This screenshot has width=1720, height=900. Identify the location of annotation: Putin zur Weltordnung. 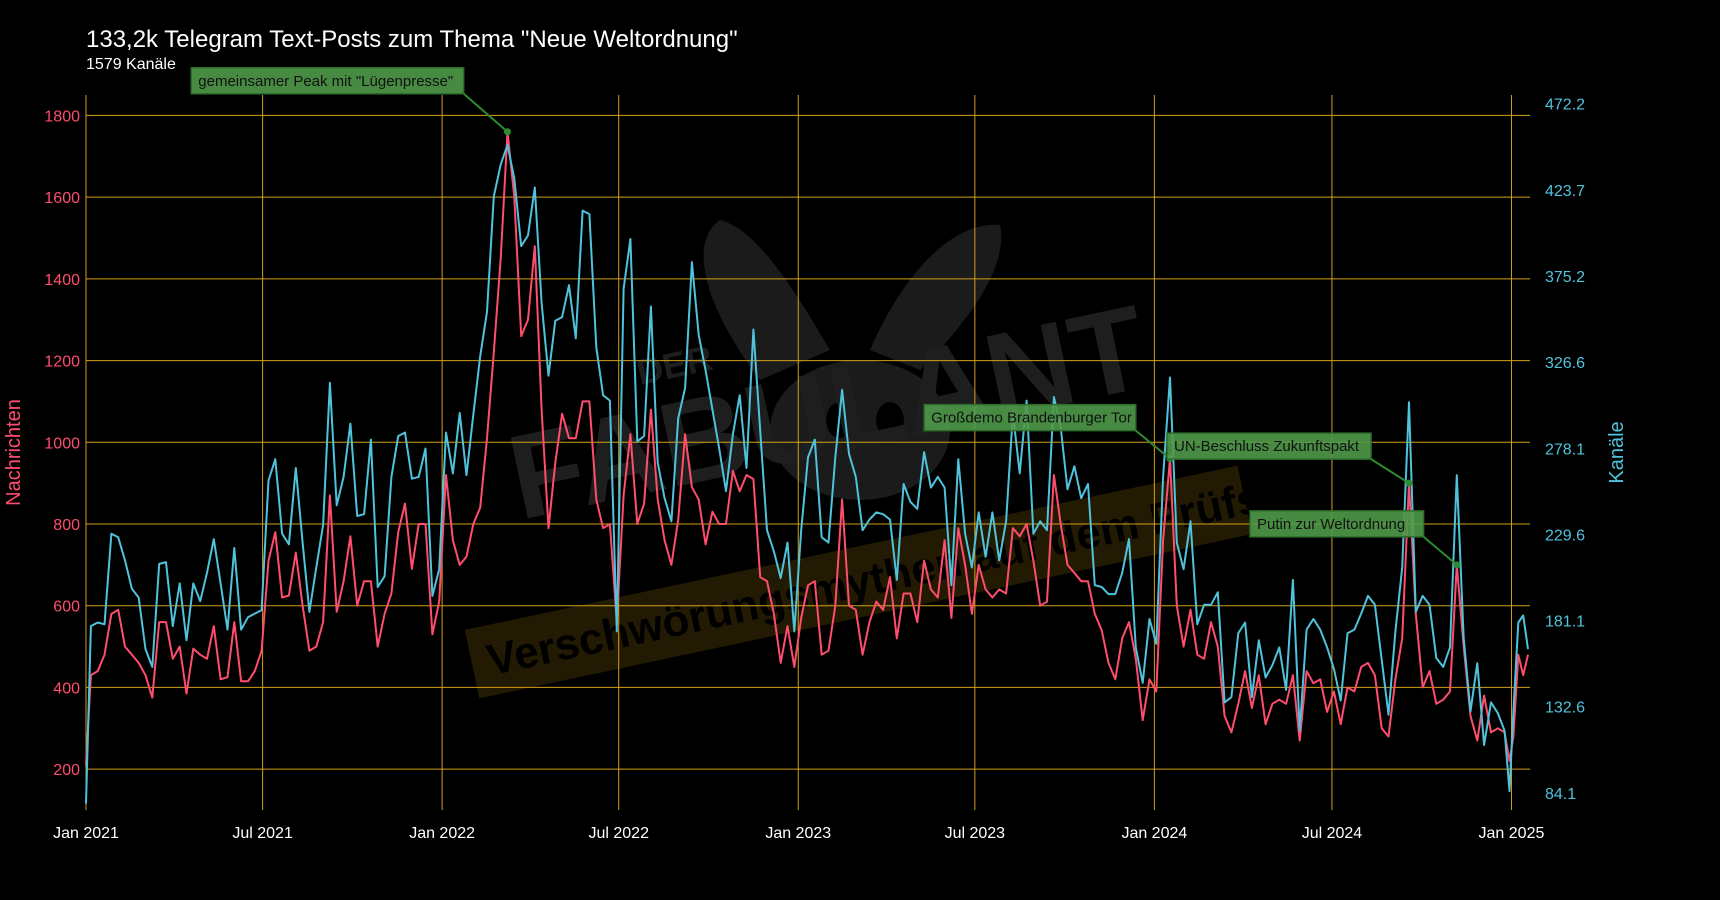
(1337, 524).